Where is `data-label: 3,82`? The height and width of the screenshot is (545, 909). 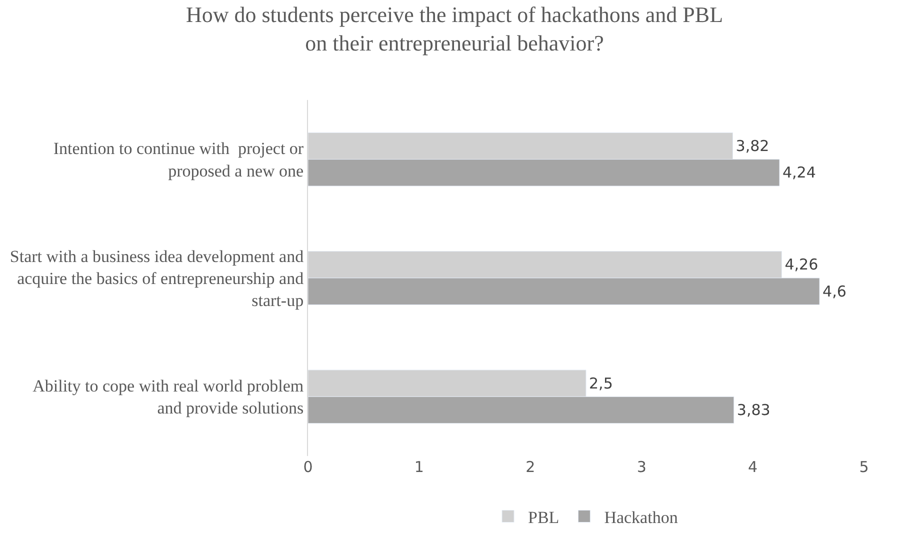 data-label: 3,82 is located at coordinates (753, 145).